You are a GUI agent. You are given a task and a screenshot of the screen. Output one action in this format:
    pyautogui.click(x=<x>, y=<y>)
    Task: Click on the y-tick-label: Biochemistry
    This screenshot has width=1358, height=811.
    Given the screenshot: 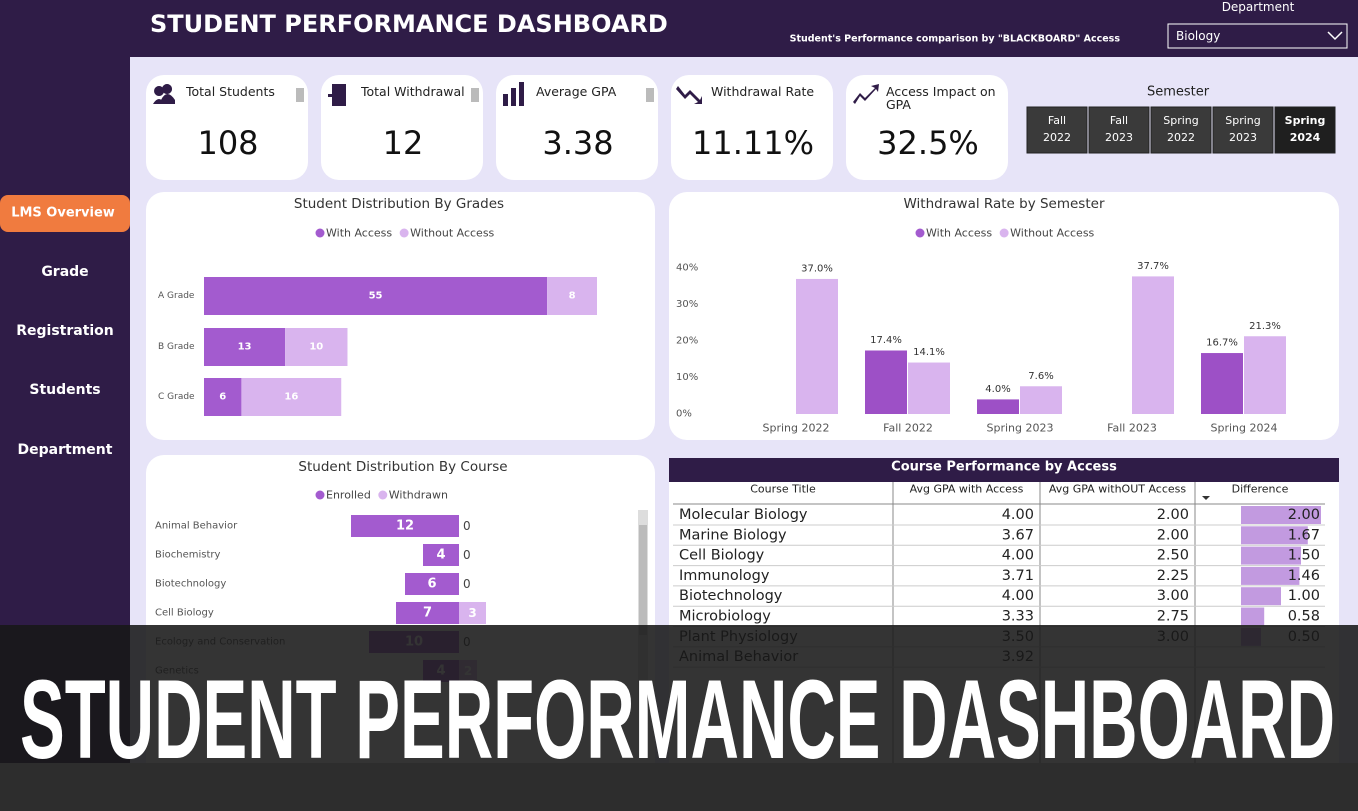 What is the action you would take?
    pyautogui.click(x=188, y=555)
    